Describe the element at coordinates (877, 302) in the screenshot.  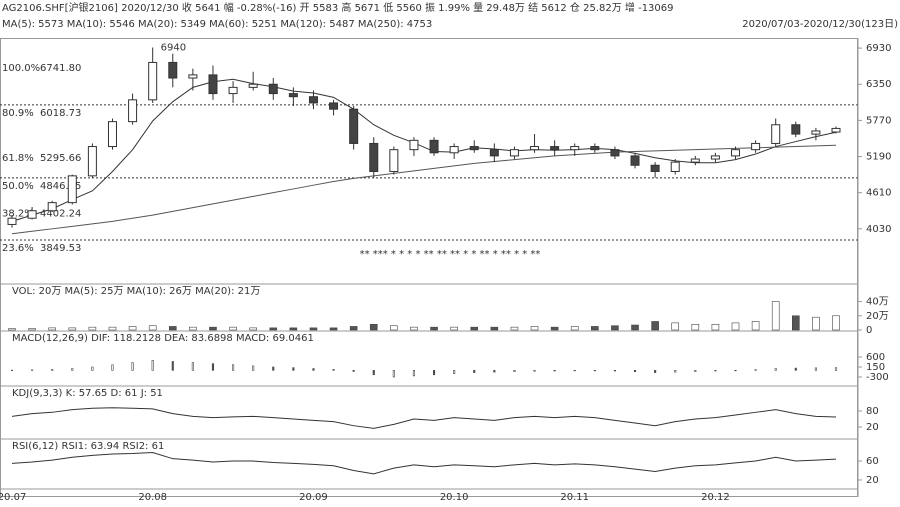
I see `y-tick-label: 40万` at that location.